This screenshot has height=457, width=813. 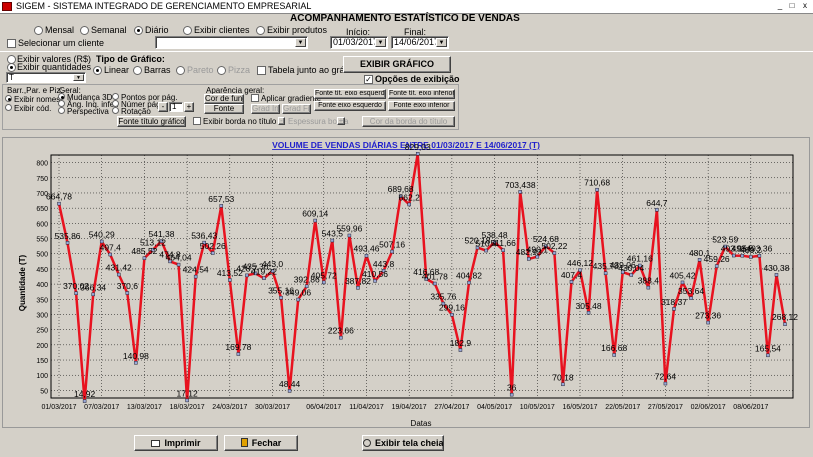 I want to click on data-label: 401,78, so click(x=435, y=277).